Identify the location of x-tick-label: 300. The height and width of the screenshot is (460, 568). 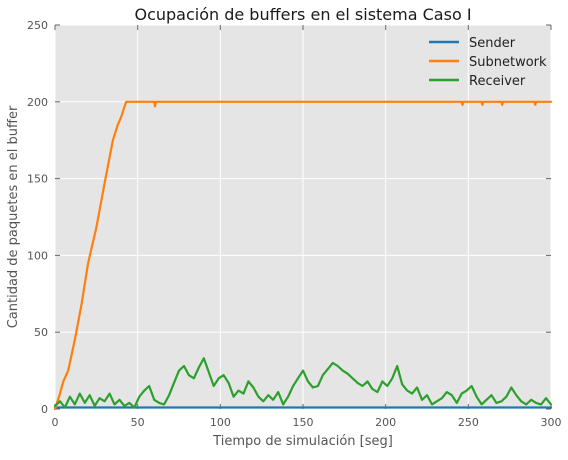
(551, 422).